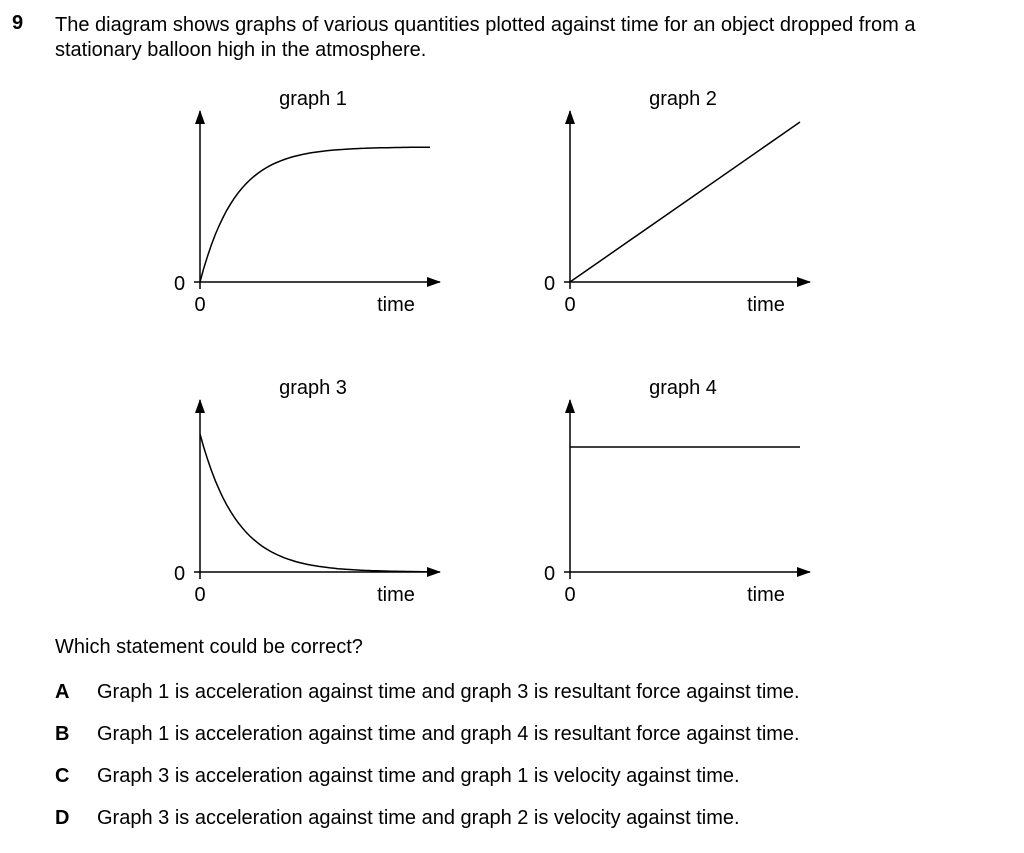 This screenshot has width=1024, height=853. I want to click on question-number: 9, so click(18, 23).